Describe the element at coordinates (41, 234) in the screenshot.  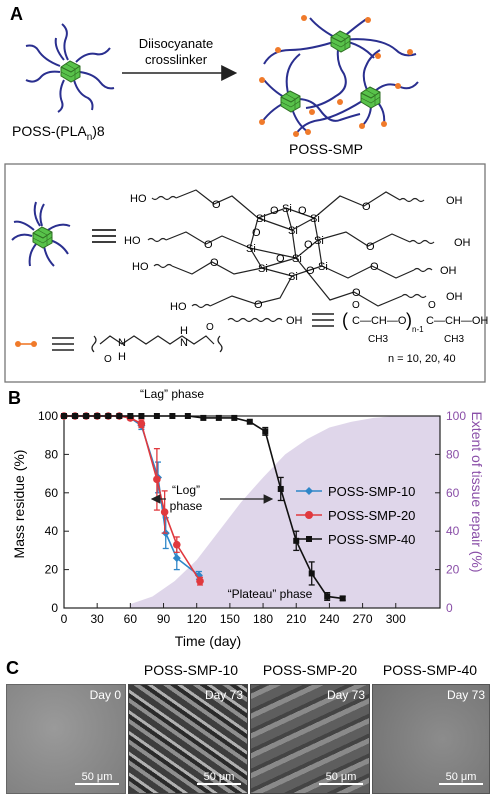
I see `poss-molecule-small` at that location.